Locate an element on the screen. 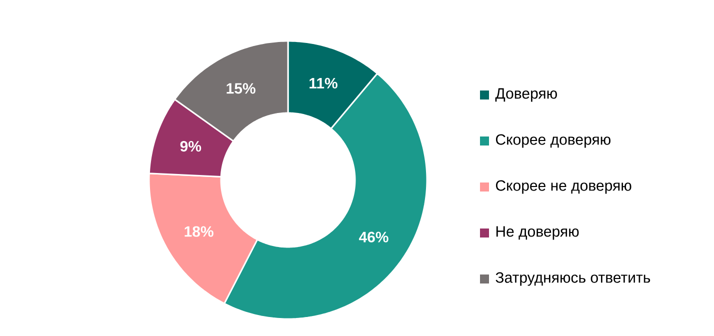 The image size is (714, 336). data-label: 18% is located at coordinates (199, 231).